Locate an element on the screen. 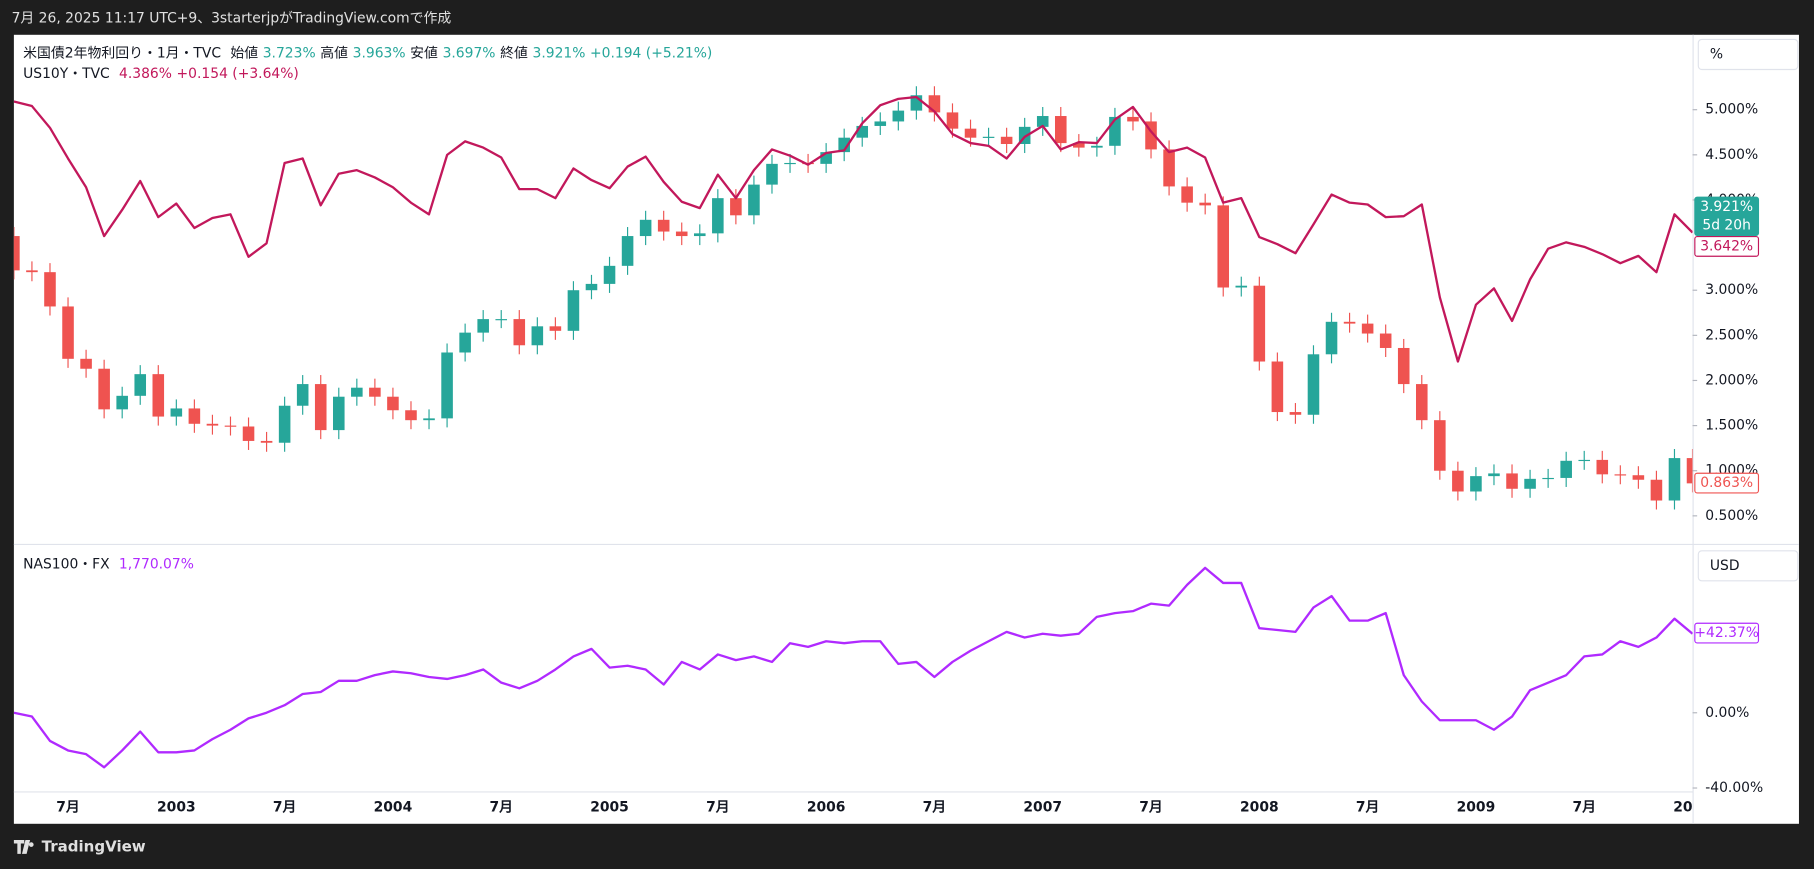 The width and height of the screenshot is (1814, 869). legend-item: 3.697% is located at coordinates (469, 53).